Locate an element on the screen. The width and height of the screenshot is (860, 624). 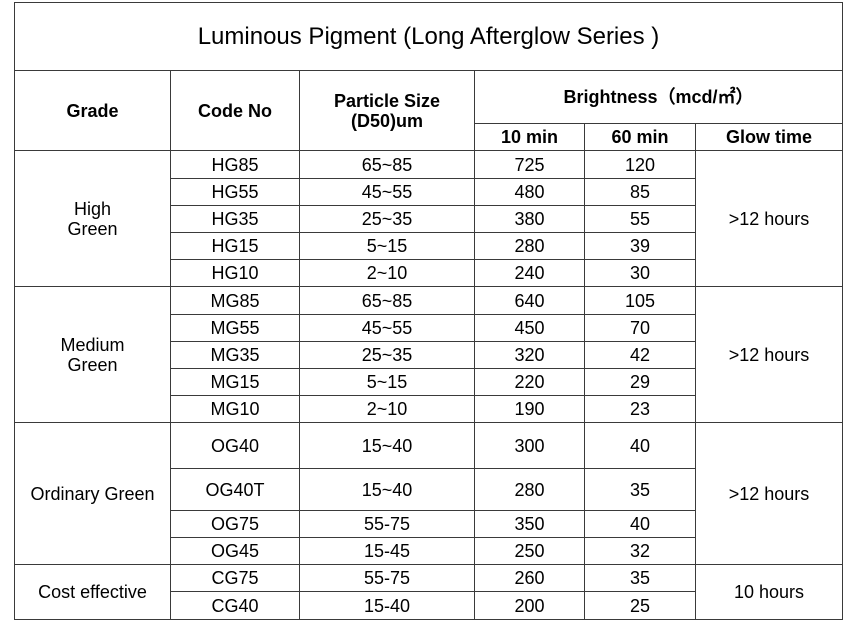
table-row: HG55 45~55 480 85 is located at coordinates (429, 192).